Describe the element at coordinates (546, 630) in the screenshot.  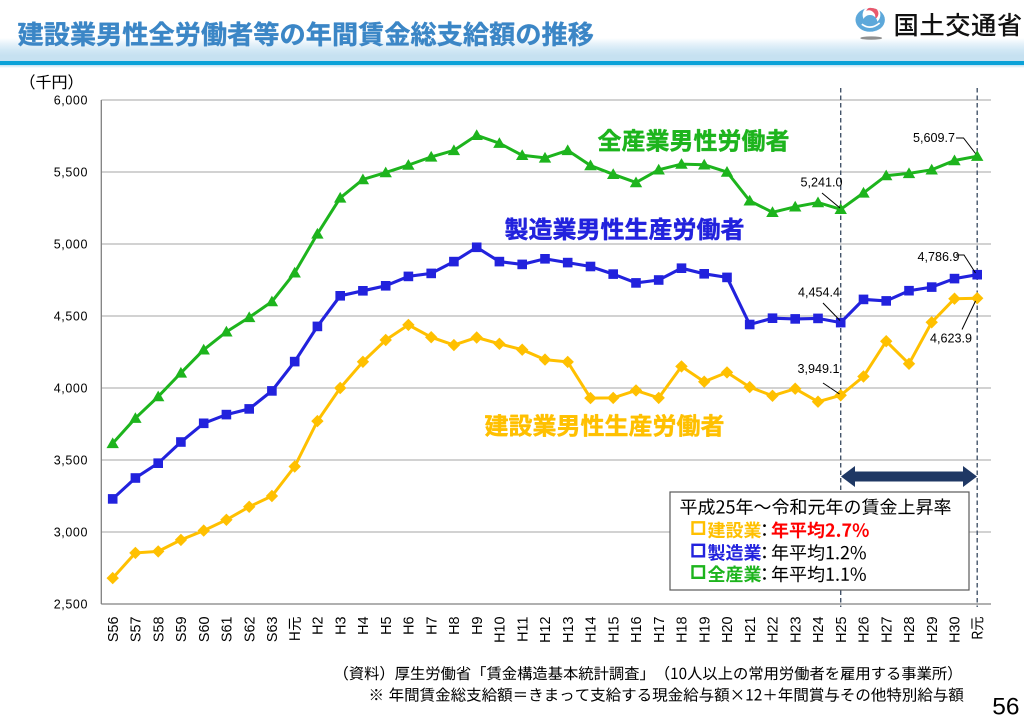
I see `svg-text: H12` at that location.